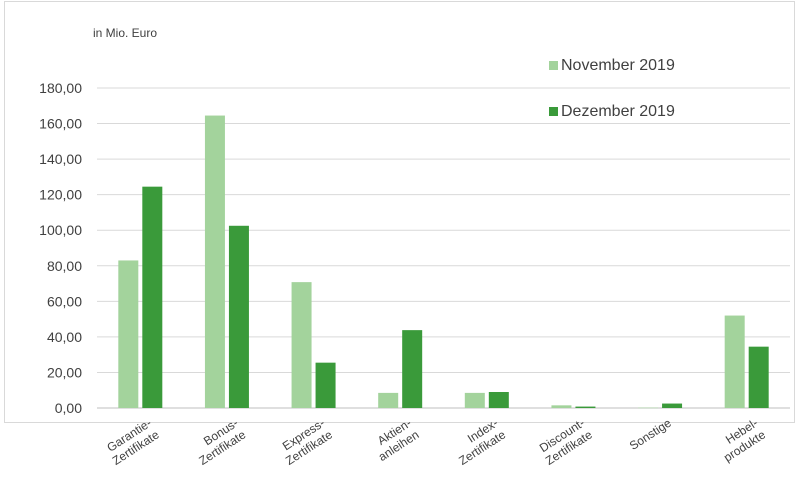 The width and height of the screenshot is (800, 482). What do you see at coordinates (60, 88) in the screenshot?
I see `y-tick-label: 180,00` at bounding box center [60, 88].